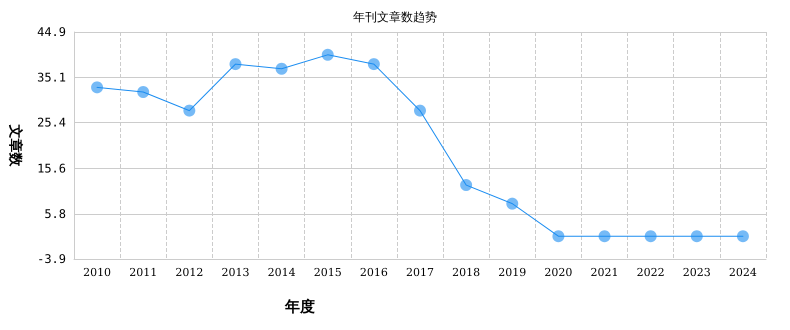 The height and width of the screenshot is (330, 790). I want to click on x-tick-label: 2018, so click(466, 272).